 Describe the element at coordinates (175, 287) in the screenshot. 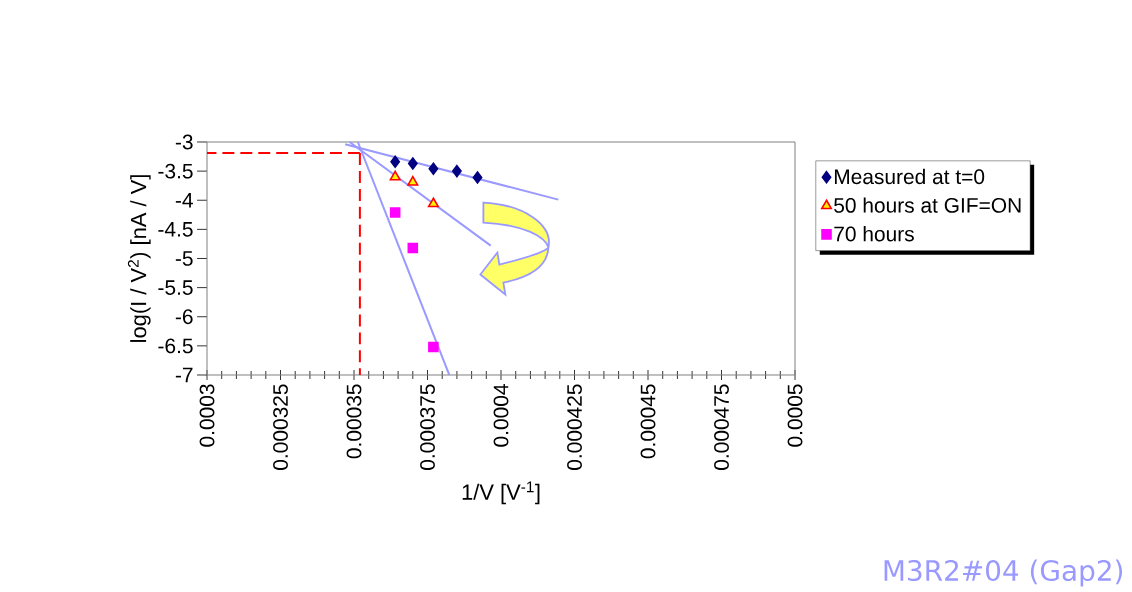

I see `y-tick-label: -5.5` at that location.